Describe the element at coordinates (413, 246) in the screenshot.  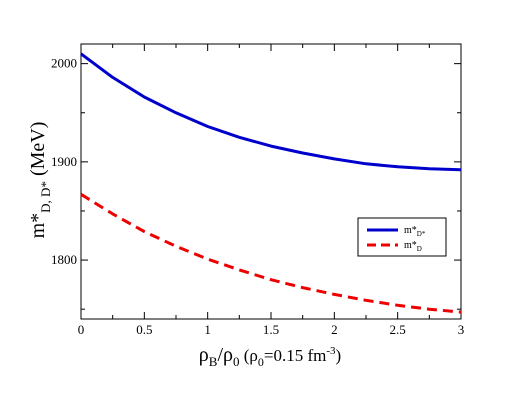
I see `legend-label-m-star-d: m*D` at that location.